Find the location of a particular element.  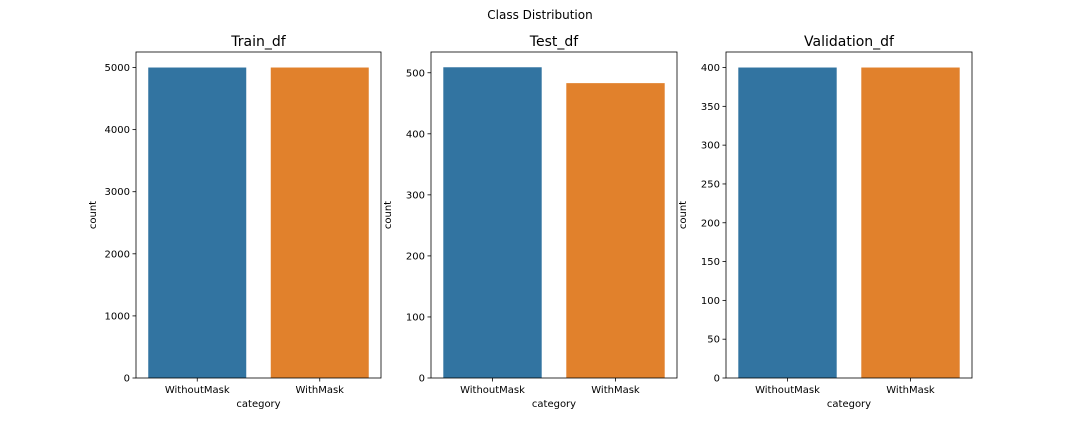

figure-title: Class Distribution is located at coordinates (539, 15).